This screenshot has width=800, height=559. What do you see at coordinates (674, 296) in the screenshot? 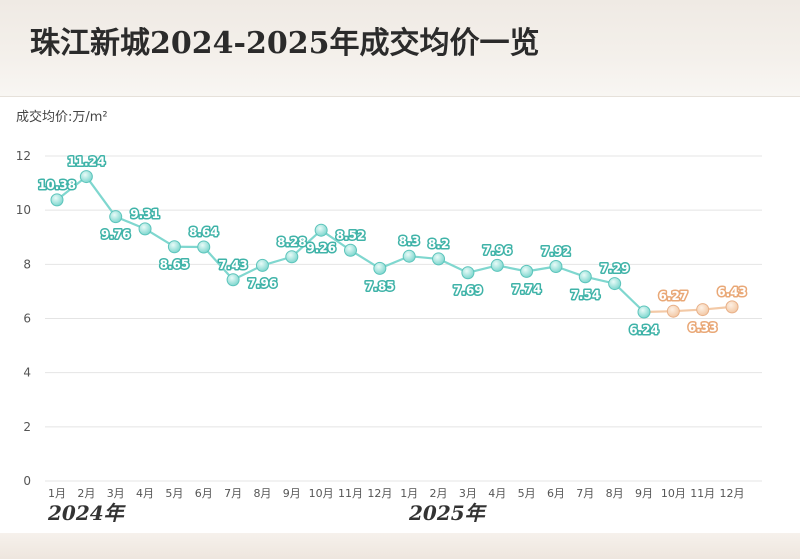
I see `data-label: 6.27` at bounding box center [674, 296].